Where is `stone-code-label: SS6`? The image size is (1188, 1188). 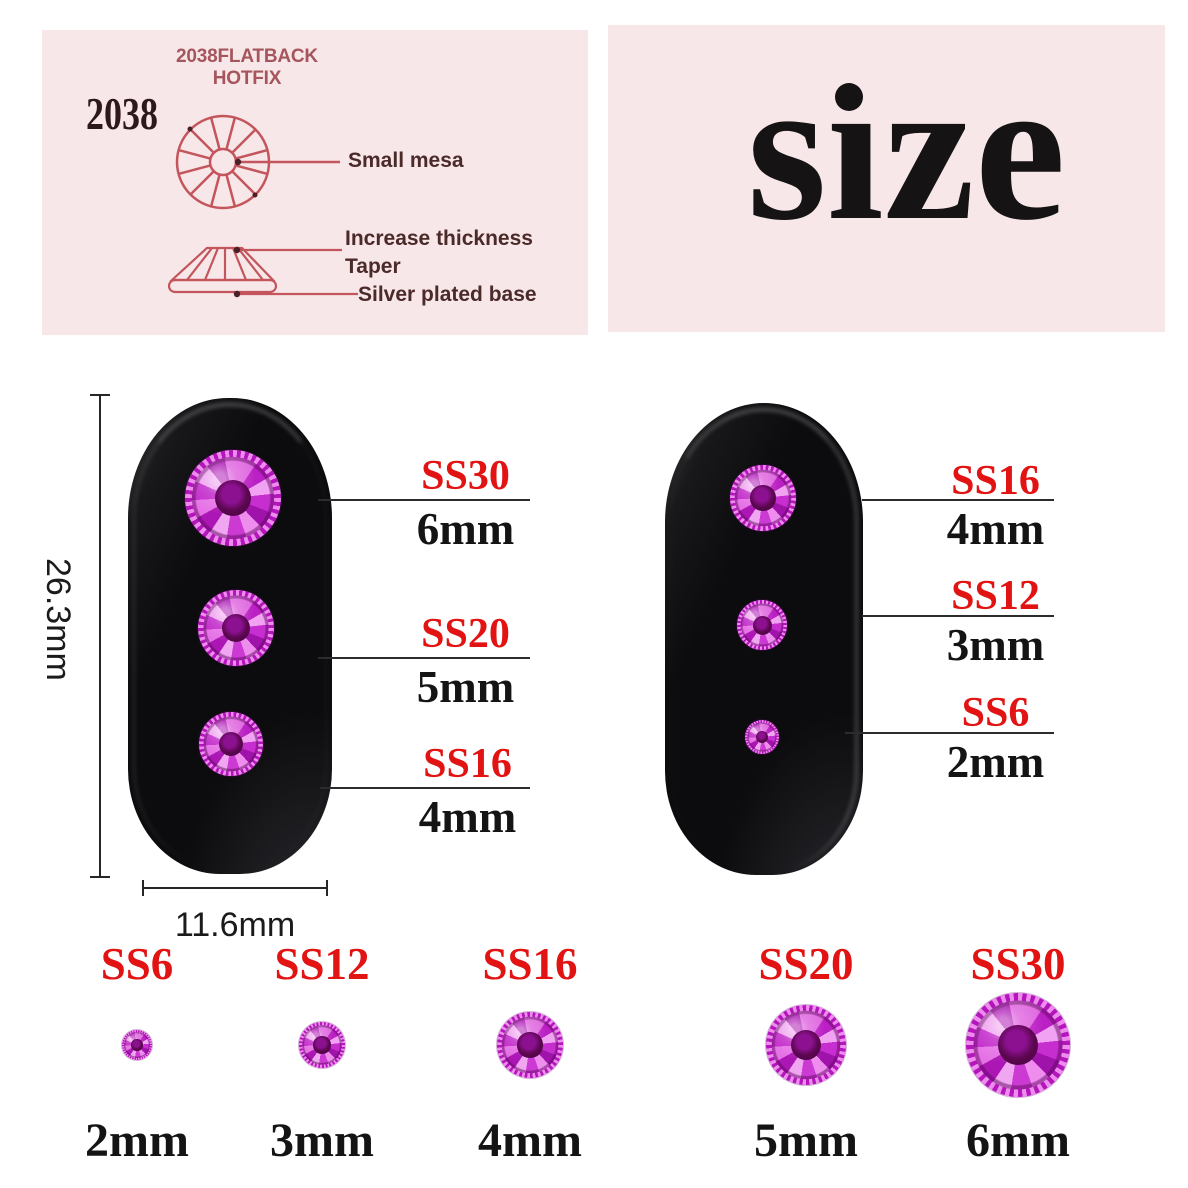
stone-code-label: SS6 is located at coordinates (995, 713).